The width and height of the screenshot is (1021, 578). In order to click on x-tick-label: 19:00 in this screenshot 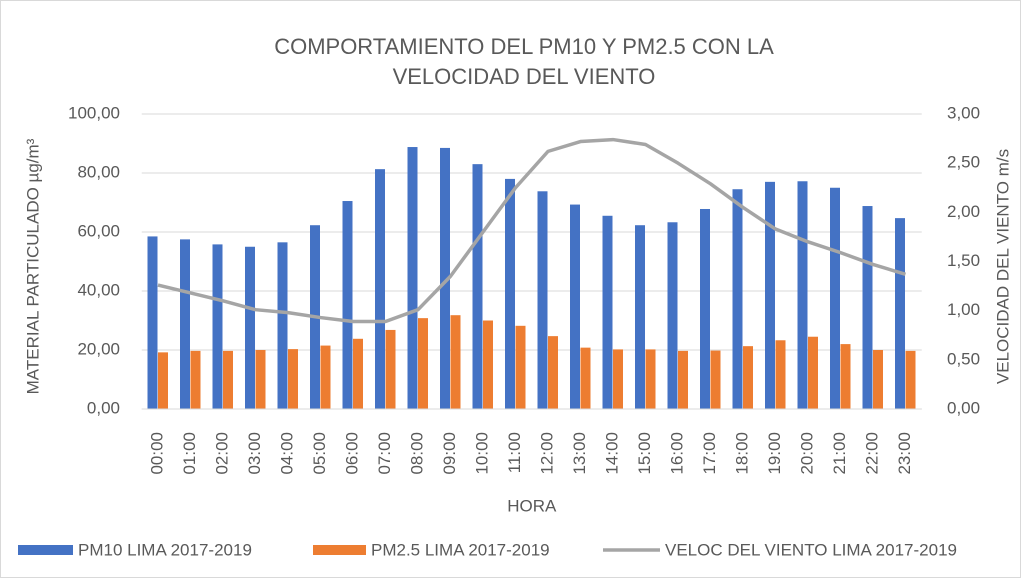, I will do `click(774, 453)`.